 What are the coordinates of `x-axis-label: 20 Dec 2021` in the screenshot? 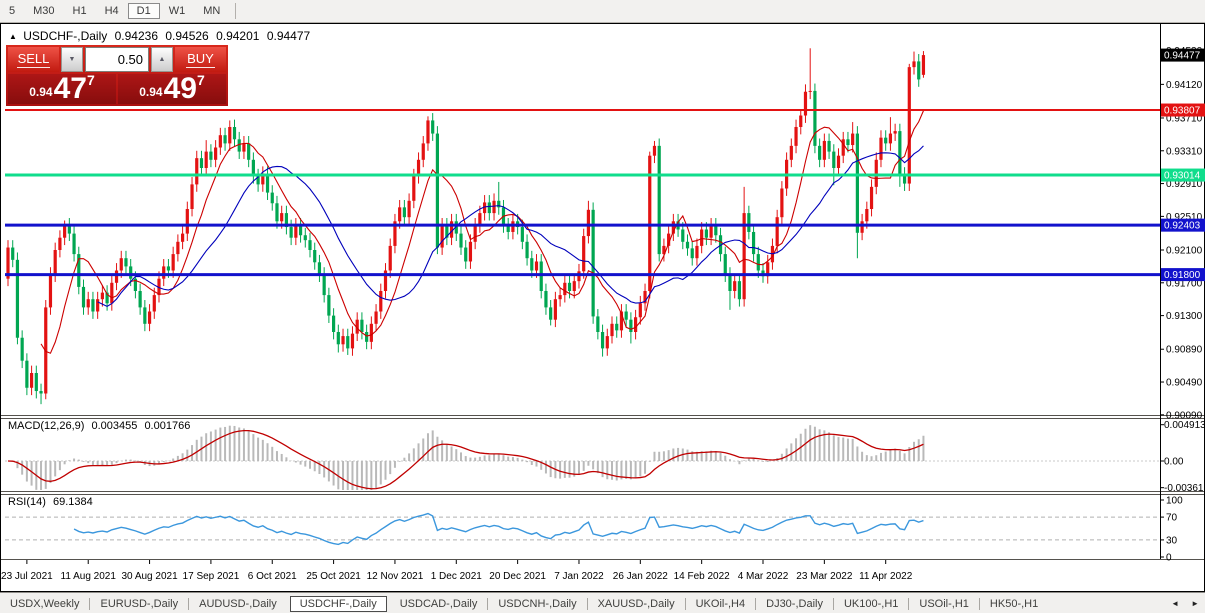 It's located at (517, 576).